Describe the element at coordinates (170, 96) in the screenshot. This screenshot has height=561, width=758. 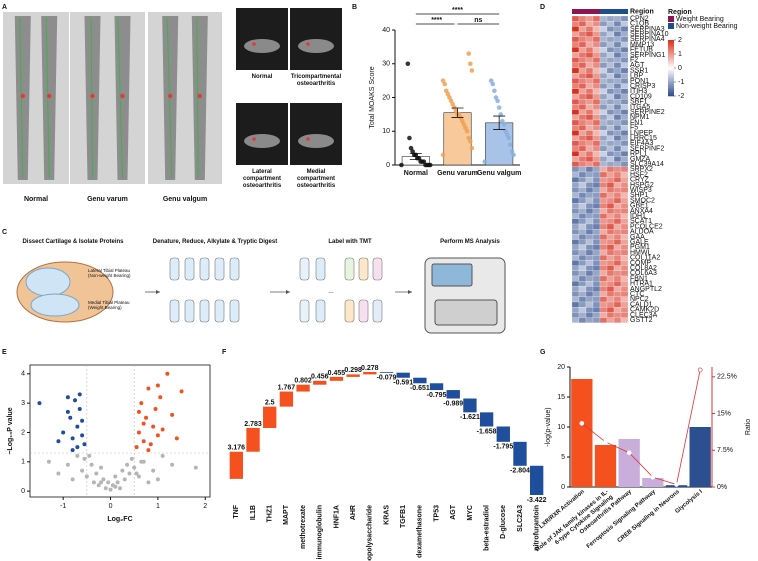
I see `joint-marker` at that location.